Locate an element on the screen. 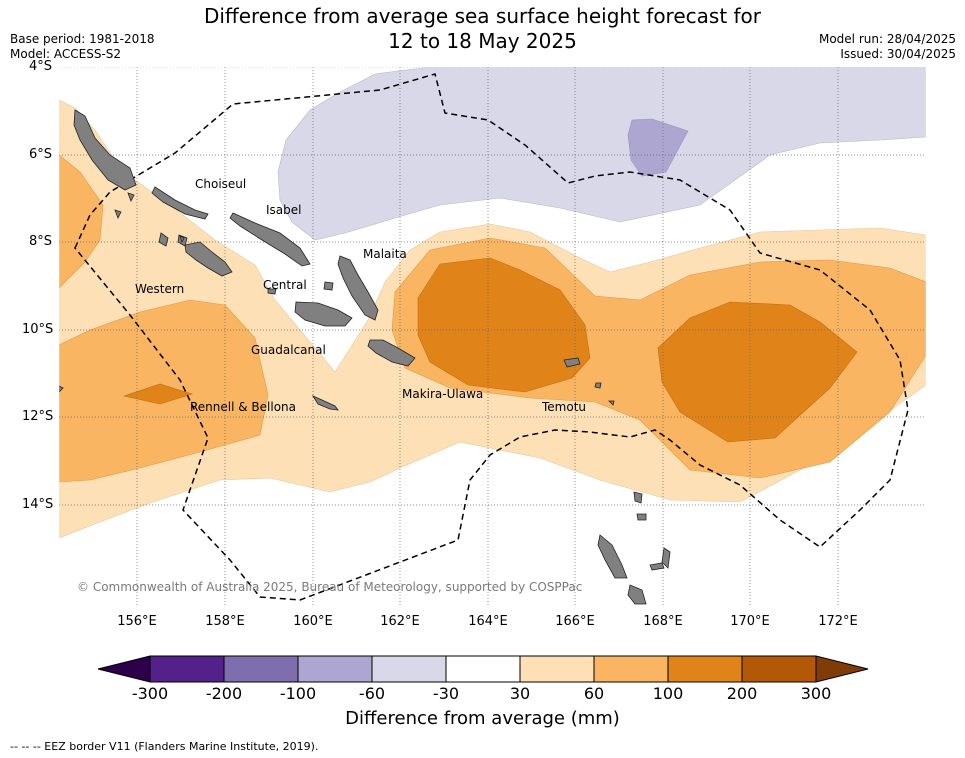 The height and width of the screenshot is (758, 965). colorbar-label-neg300: -300 is located at coordinates (150, 693).